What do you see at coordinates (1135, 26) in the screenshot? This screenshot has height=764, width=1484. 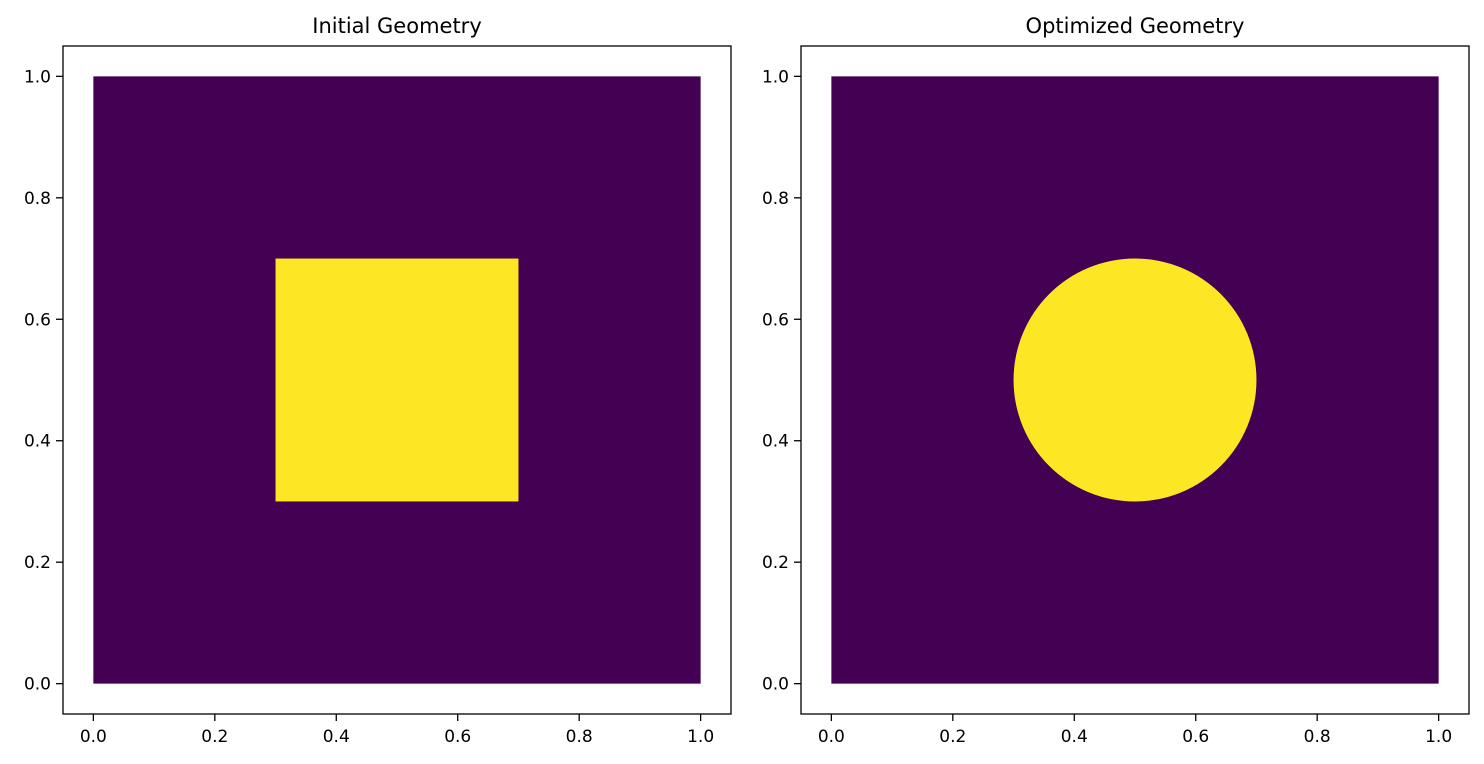 I see `chart-title: Optimized Geometry` at bounding box center [1135, 26].